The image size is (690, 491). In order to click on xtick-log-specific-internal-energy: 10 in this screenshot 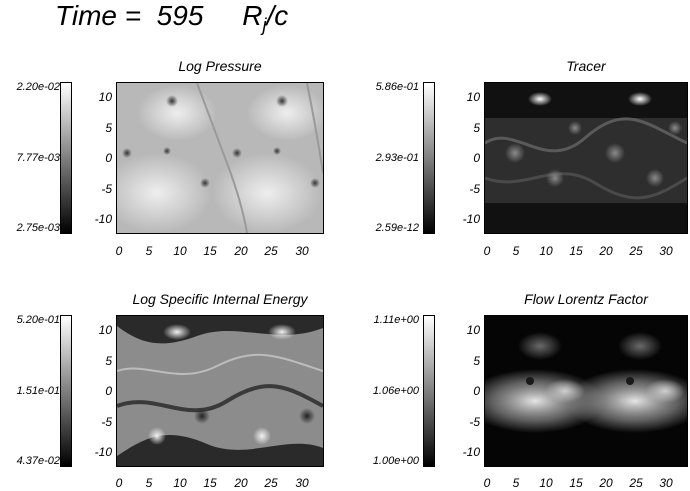, I will do `click(180, 483)`.